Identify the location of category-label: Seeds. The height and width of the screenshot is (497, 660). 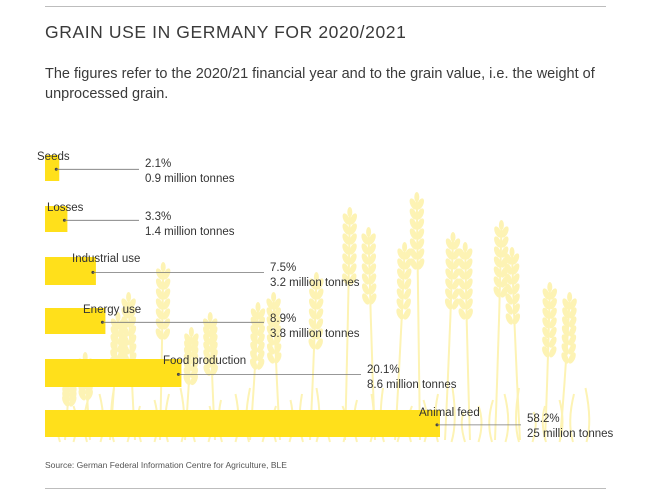
(53, 157).